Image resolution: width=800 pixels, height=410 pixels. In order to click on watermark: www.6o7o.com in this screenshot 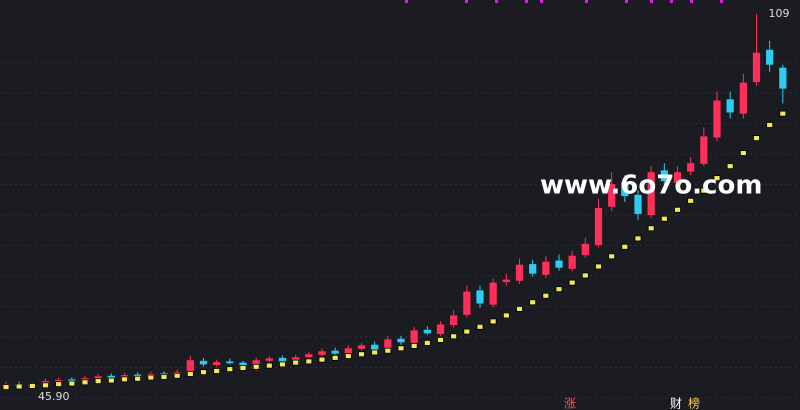, I will do `click(651, 186)`.